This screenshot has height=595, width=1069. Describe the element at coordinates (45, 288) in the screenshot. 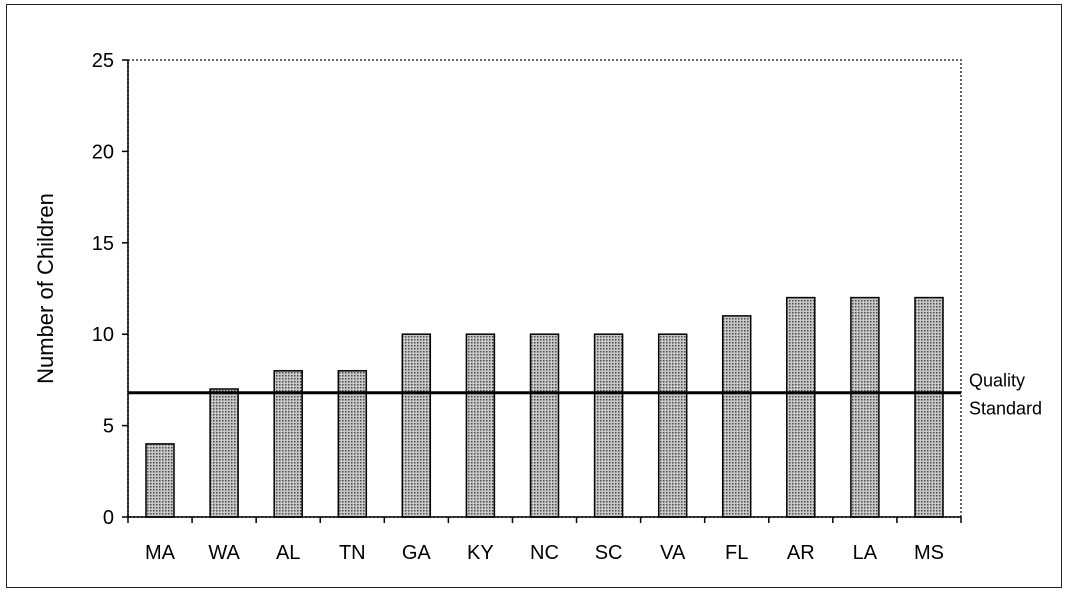

I see `y-axis-title: Number of Children` at that location.